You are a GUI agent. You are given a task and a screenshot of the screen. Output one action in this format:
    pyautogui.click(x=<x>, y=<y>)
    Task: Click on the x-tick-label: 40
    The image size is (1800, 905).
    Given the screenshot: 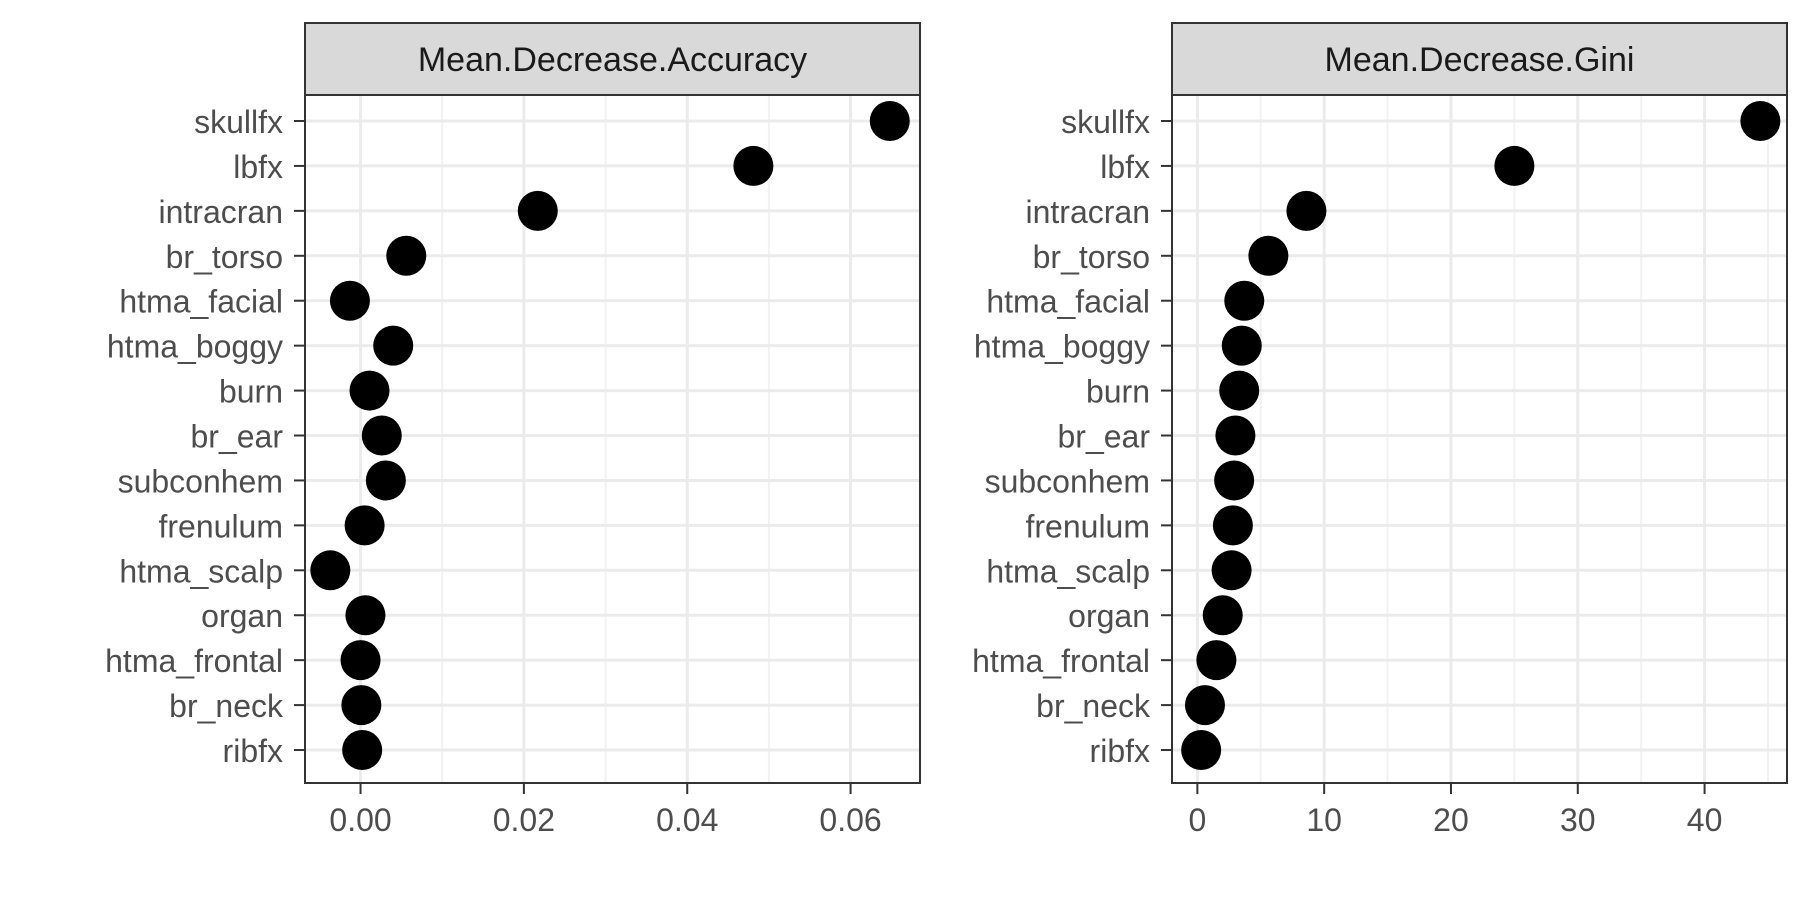 What is the action you would take?
    pyautogui.click(x=1705, y=820)
    